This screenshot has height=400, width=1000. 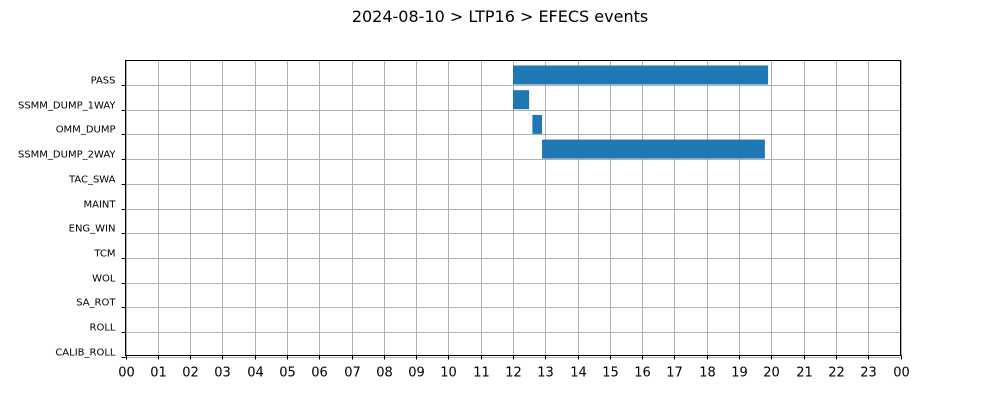 What do you see at coordinates (158, 373) in the screenshot?
I see `x-tick-label: 01` at bounding box center [158, 373].